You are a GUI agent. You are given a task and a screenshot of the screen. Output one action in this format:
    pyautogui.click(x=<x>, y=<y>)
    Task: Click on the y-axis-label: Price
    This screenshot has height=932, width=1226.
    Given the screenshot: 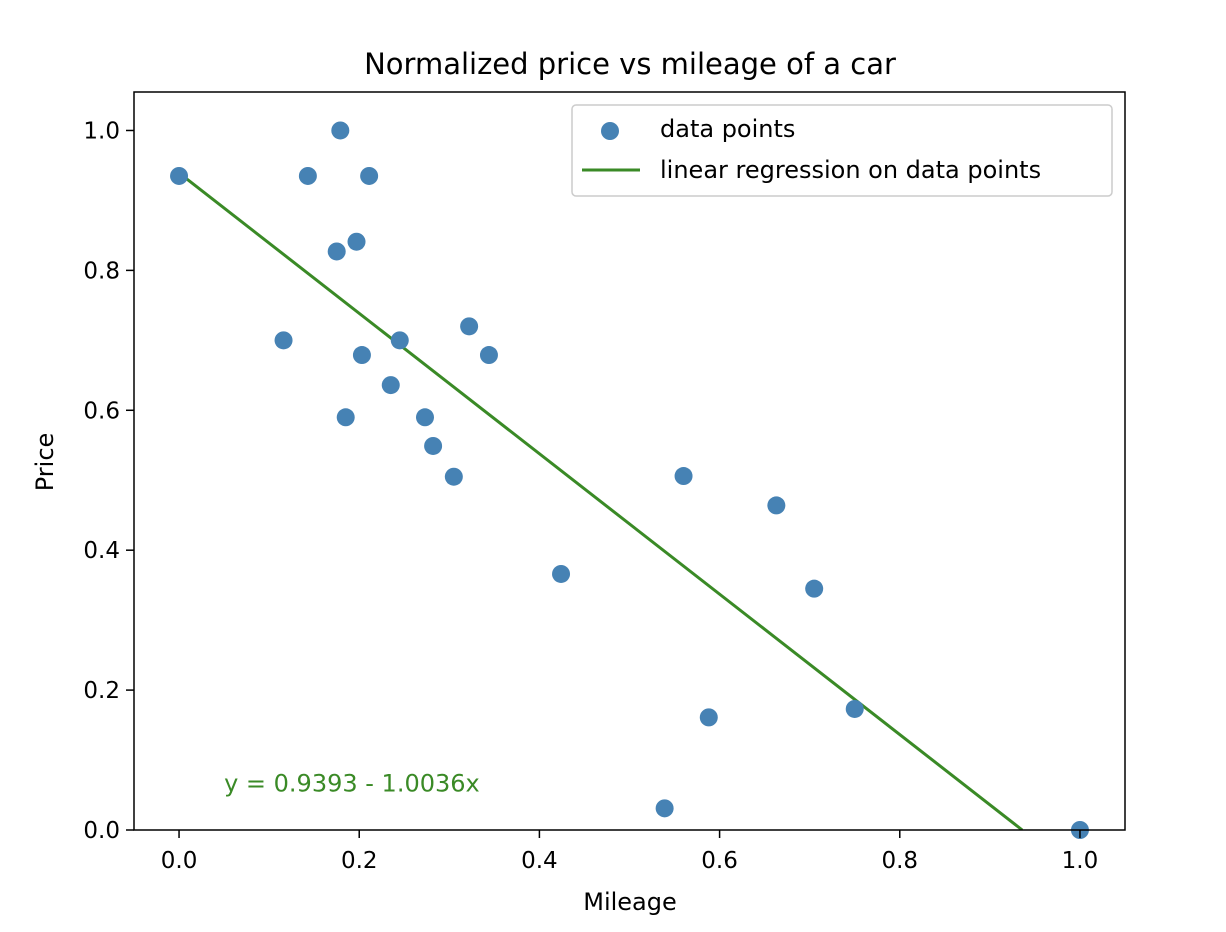 What is the action you would take?
    pyautogui.click(x=45, y=462)
    